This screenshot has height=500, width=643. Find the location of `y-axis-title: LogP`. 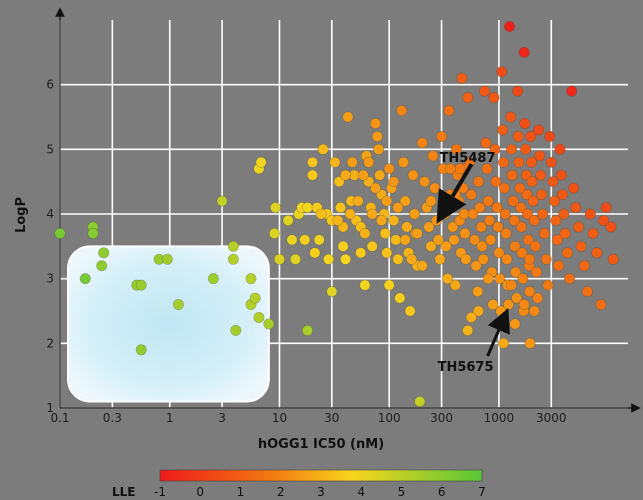

y-axis-title: LogP is located at coordinates (21, 215).